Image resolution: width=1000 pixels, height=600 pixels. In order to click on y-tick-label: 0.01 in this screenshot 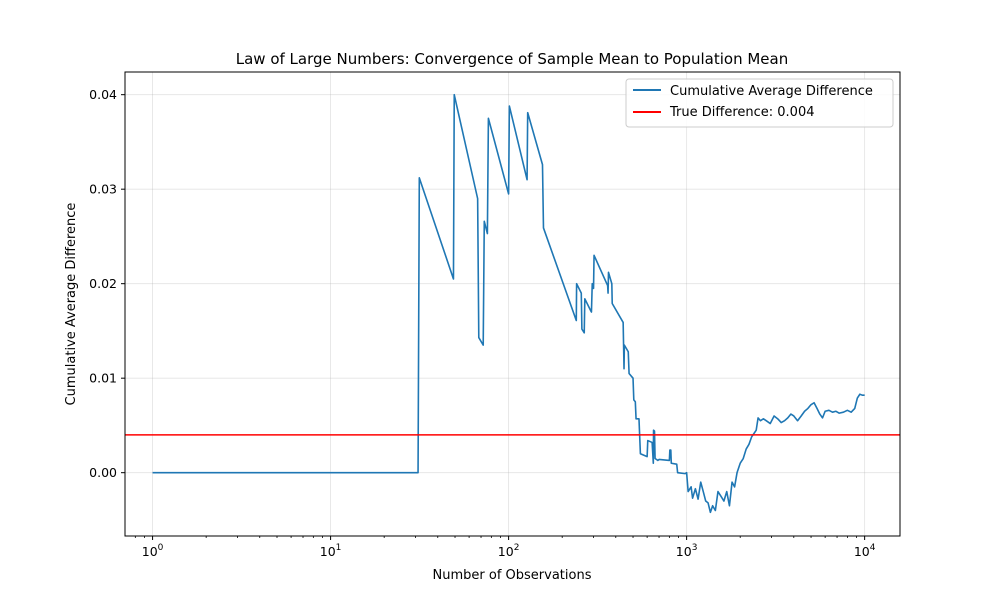, I will do `click(103, 378)`.